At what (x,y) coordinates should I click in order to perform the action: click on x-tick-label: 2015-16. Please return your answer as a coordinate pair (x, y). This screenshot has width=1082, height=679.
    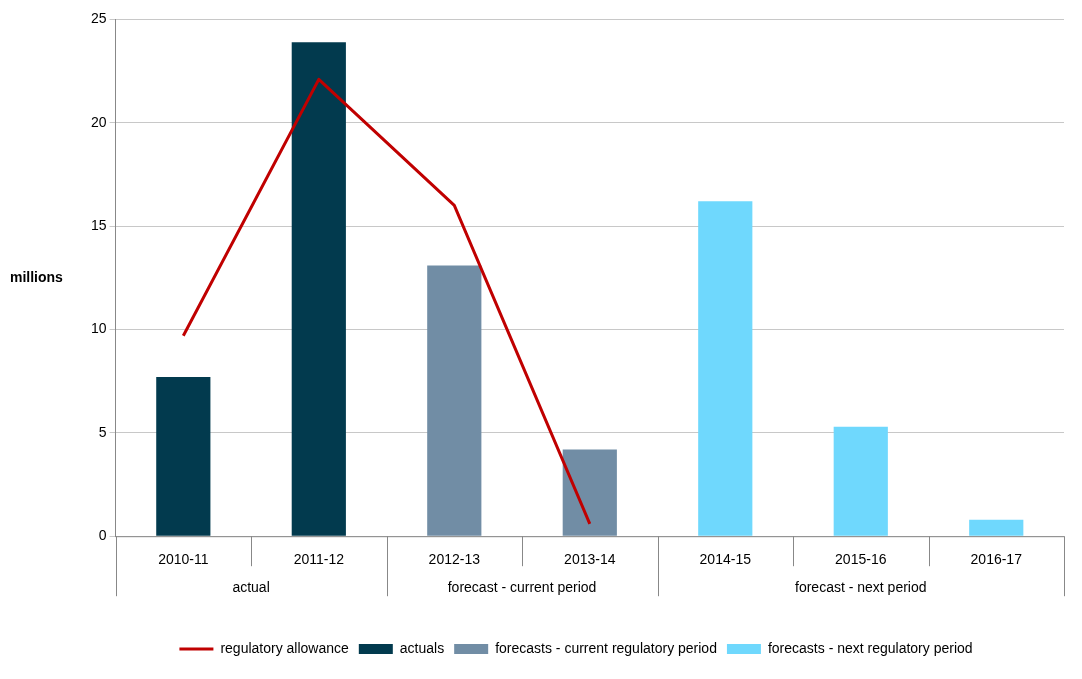
    Looking at the image, I should click on (861, 559).